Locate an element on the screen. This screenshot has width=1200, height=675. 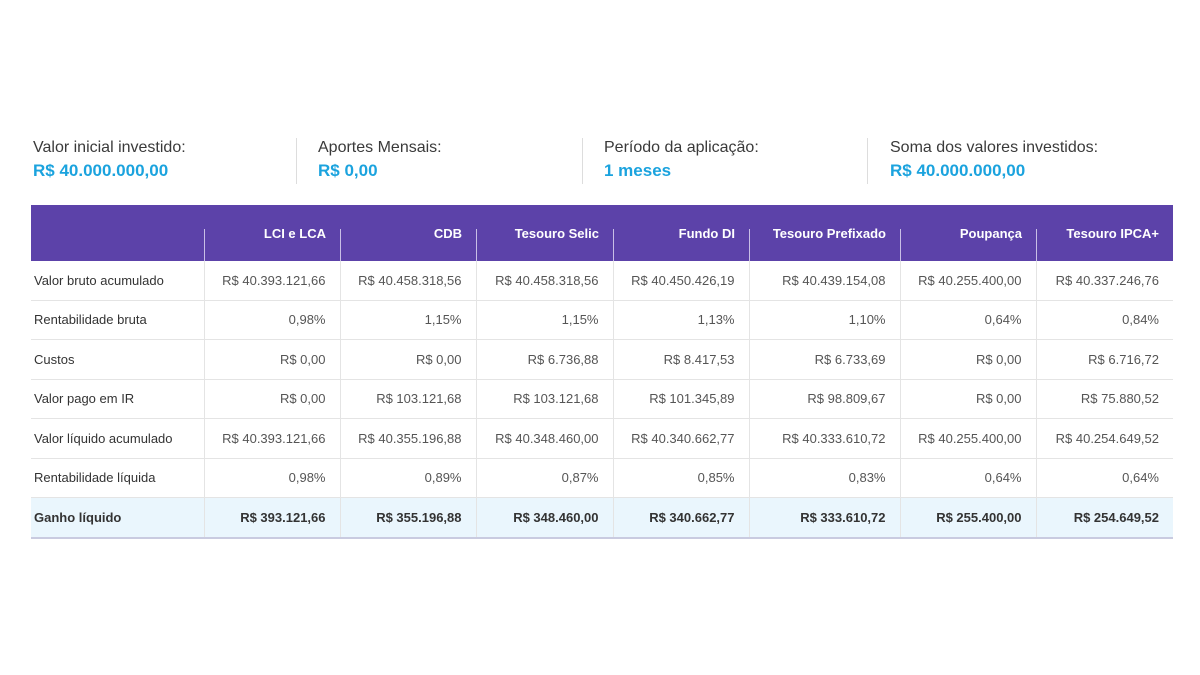
table-cell: R$ 333.610,72 is located at coordinates (824, 518).